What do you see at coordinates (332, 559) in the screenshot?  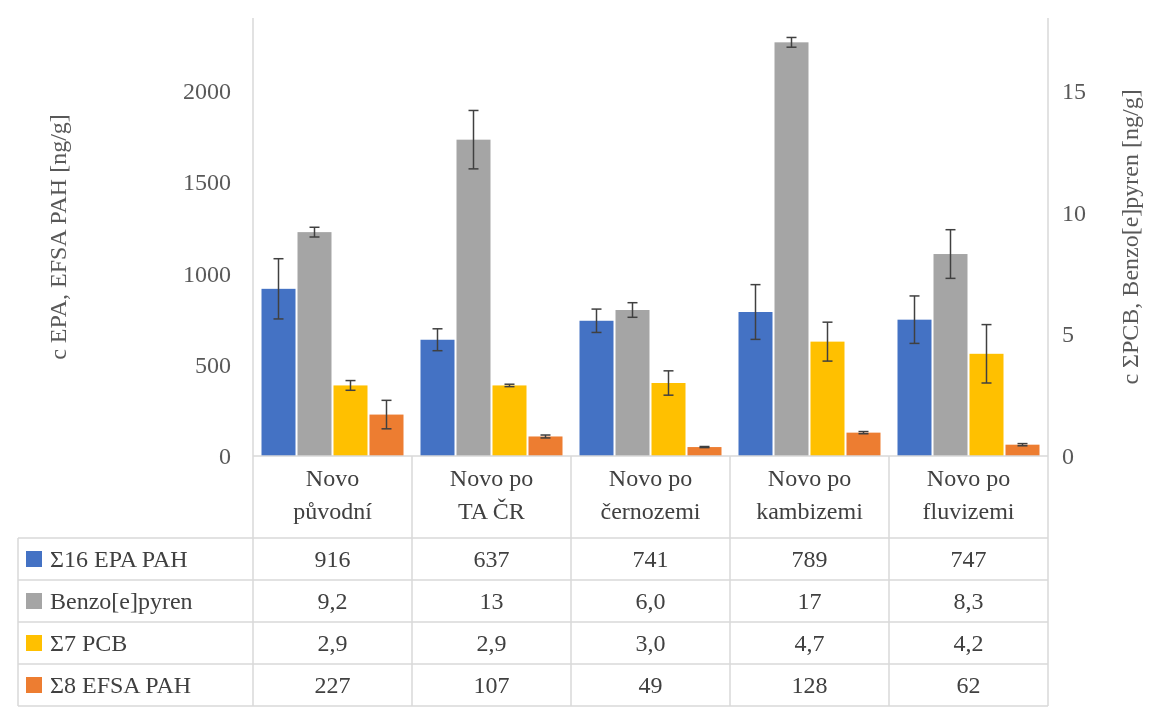 I see `data-label: 916` at bounding box center [332, 559].